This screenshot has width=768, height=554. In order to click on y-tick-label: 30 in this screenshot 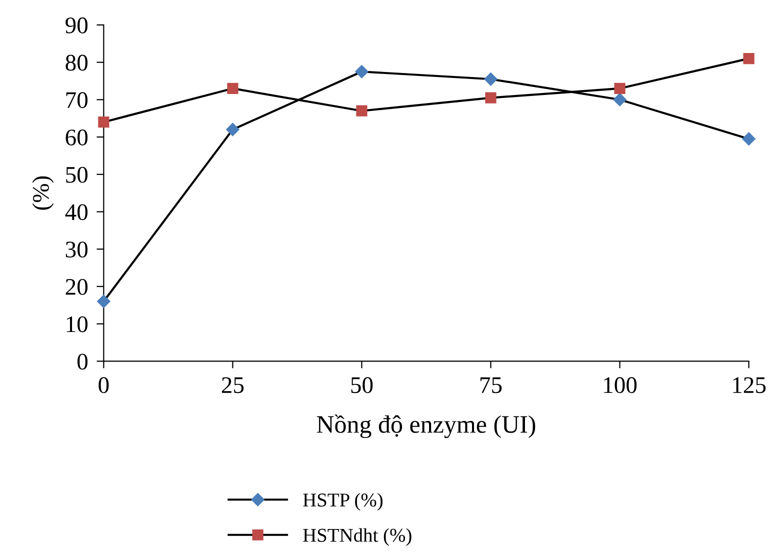, I will do `click(77, 250)`.